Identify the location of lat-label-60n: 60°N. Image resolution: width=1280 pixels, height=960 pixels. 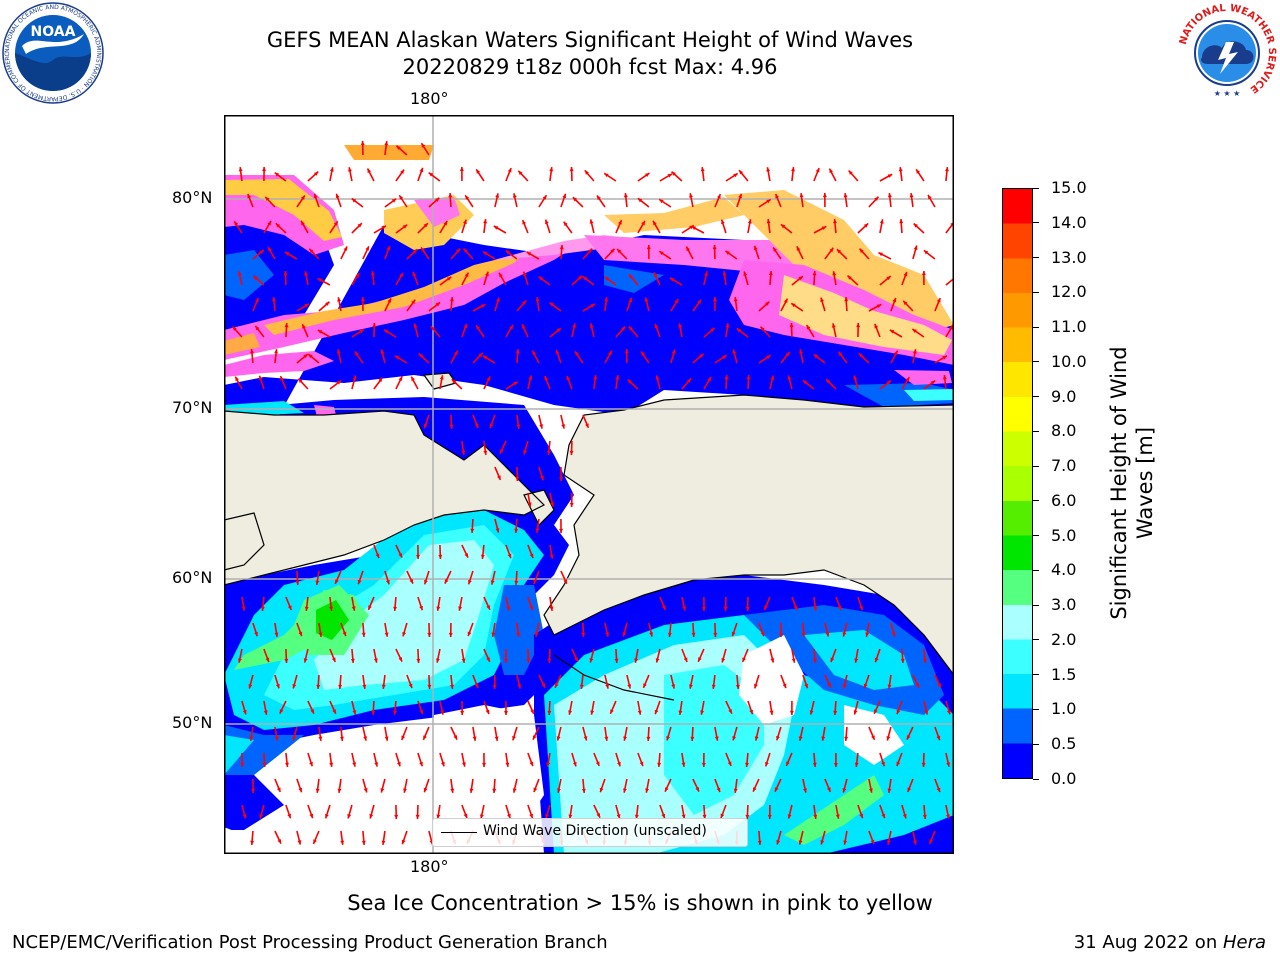
(192, 577).